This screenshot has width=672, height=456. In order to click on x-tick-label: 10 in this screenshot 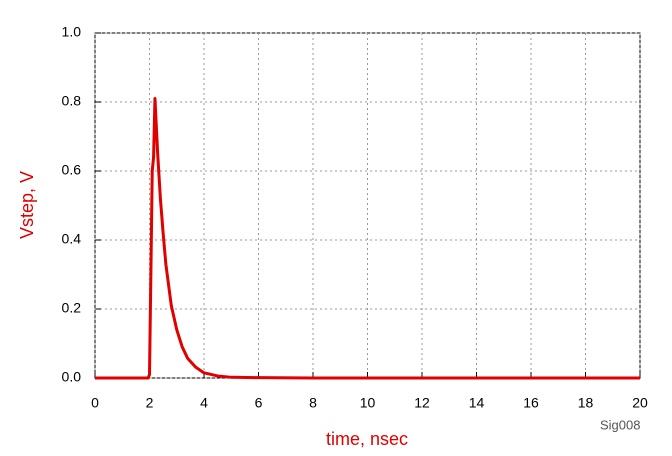, I will do `click(368, 403)`.